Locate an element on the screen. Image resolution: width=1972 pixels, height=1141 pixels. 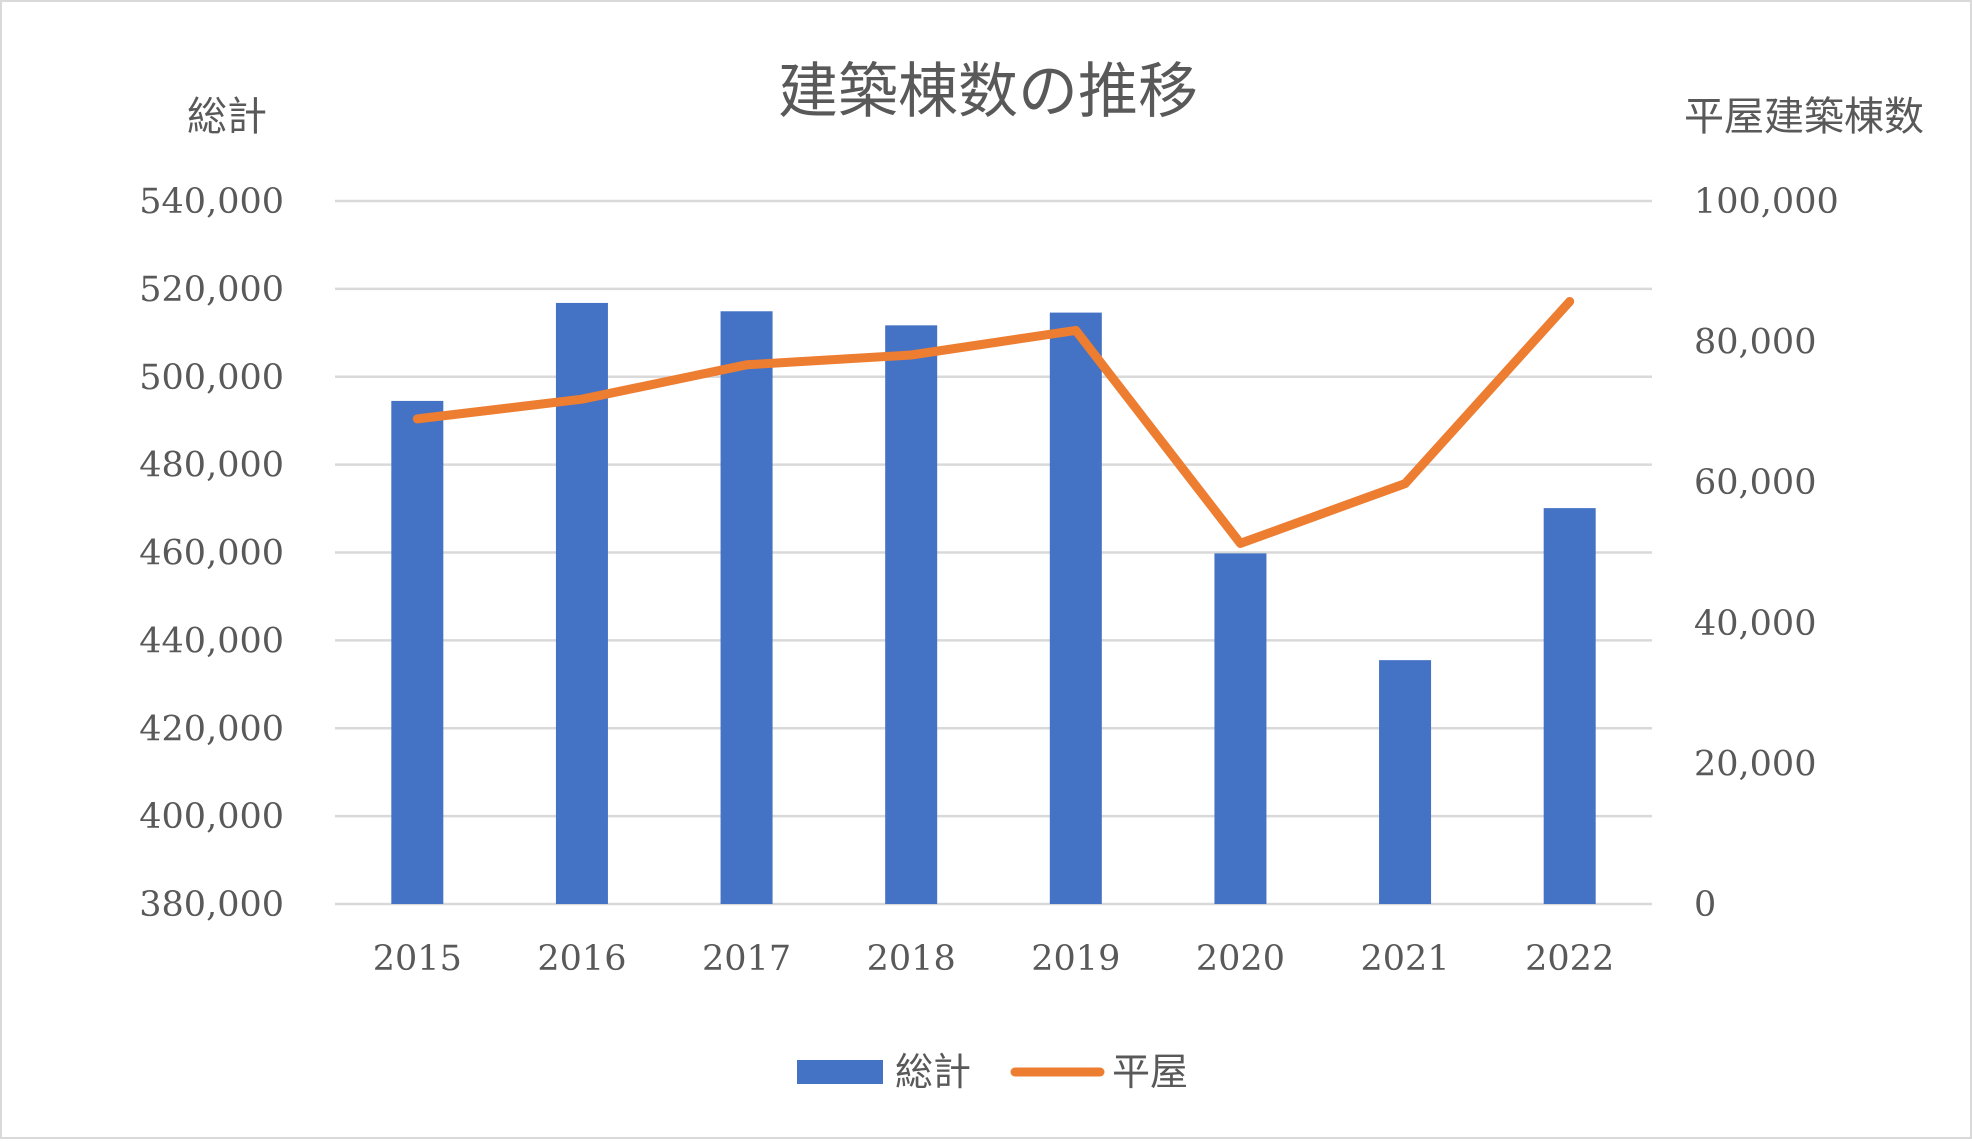
chart-title: 建築棟数の推移 is located at coordinates (988, 92).